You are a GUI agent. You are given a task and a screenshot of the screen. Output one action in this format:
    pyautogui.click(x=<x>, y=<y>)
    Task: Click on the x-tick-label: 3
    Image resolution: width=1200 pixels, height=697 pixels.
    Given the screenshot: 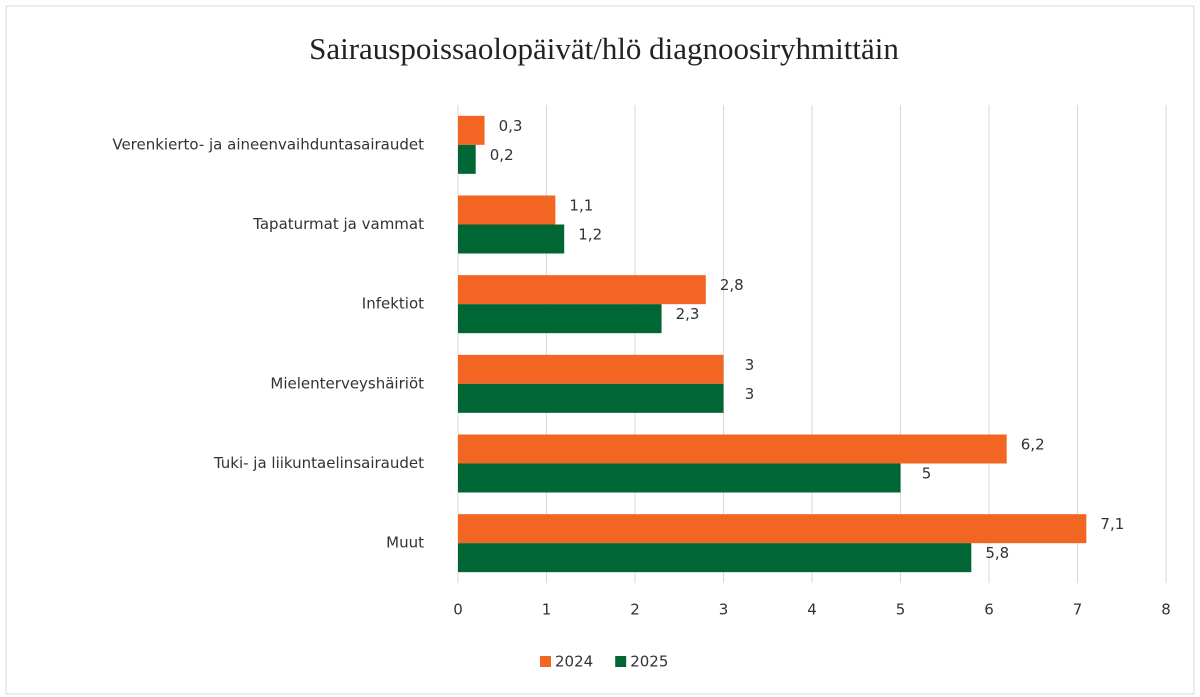 What is the action you would take?
    pyautogui.click(x=724, y=610)
    